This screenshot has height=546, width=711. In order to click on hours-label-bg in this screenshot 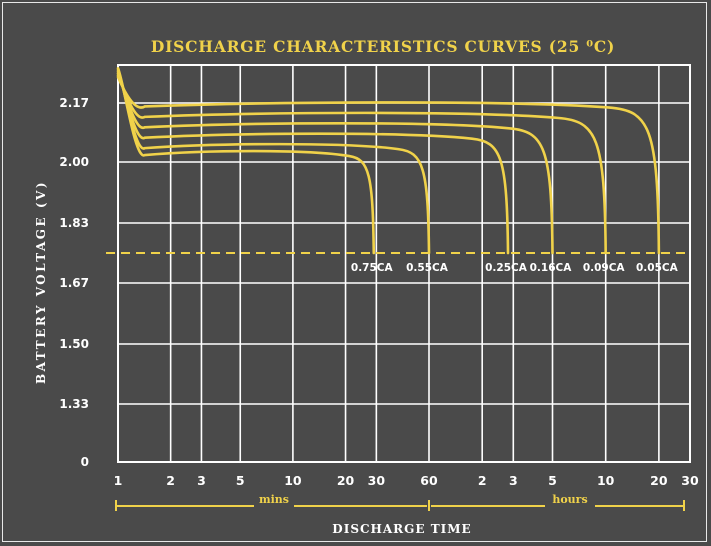, I will do `click(570, 504)`.